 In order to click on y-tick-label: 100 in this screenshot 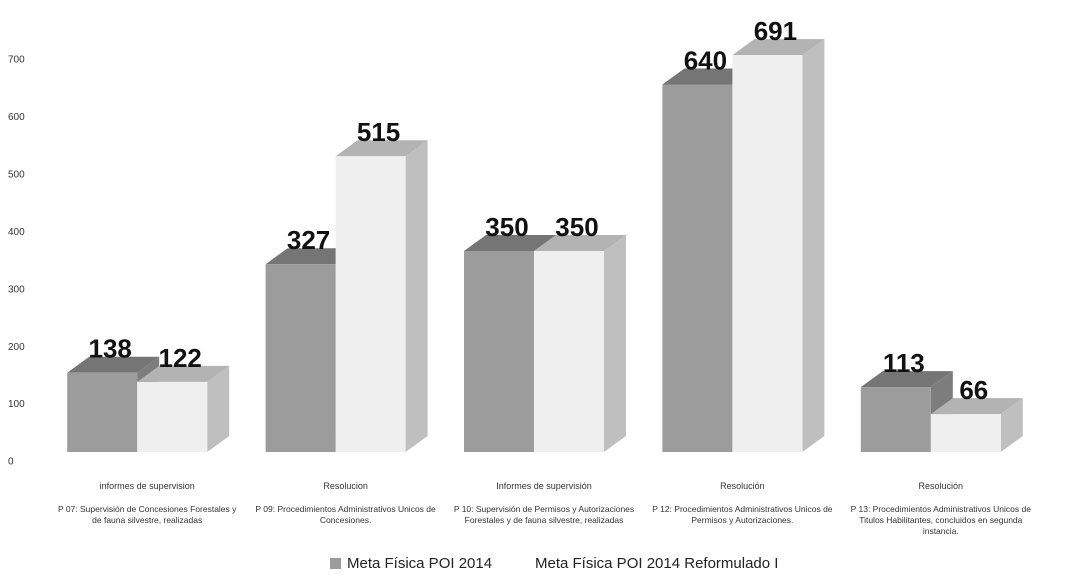, I will do `click(16, 404)`.